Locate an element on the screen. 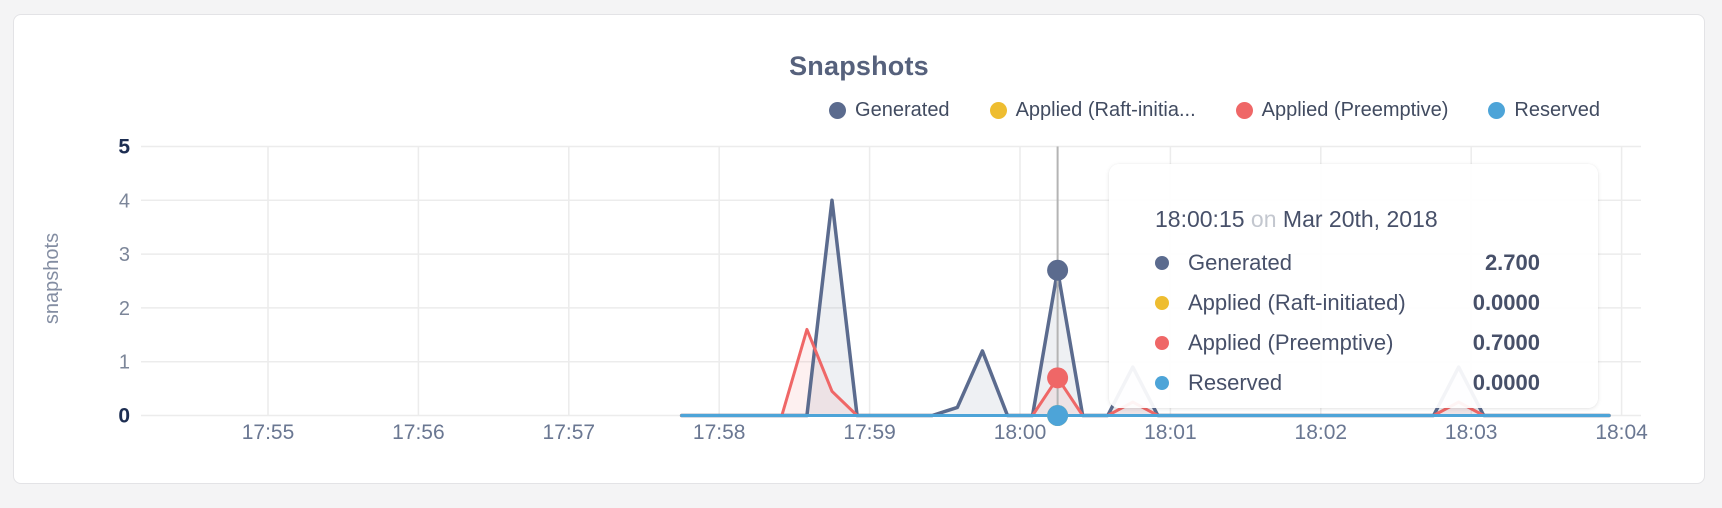  x-axis-tick: 18:01 is located at coordinates (1170, 432).